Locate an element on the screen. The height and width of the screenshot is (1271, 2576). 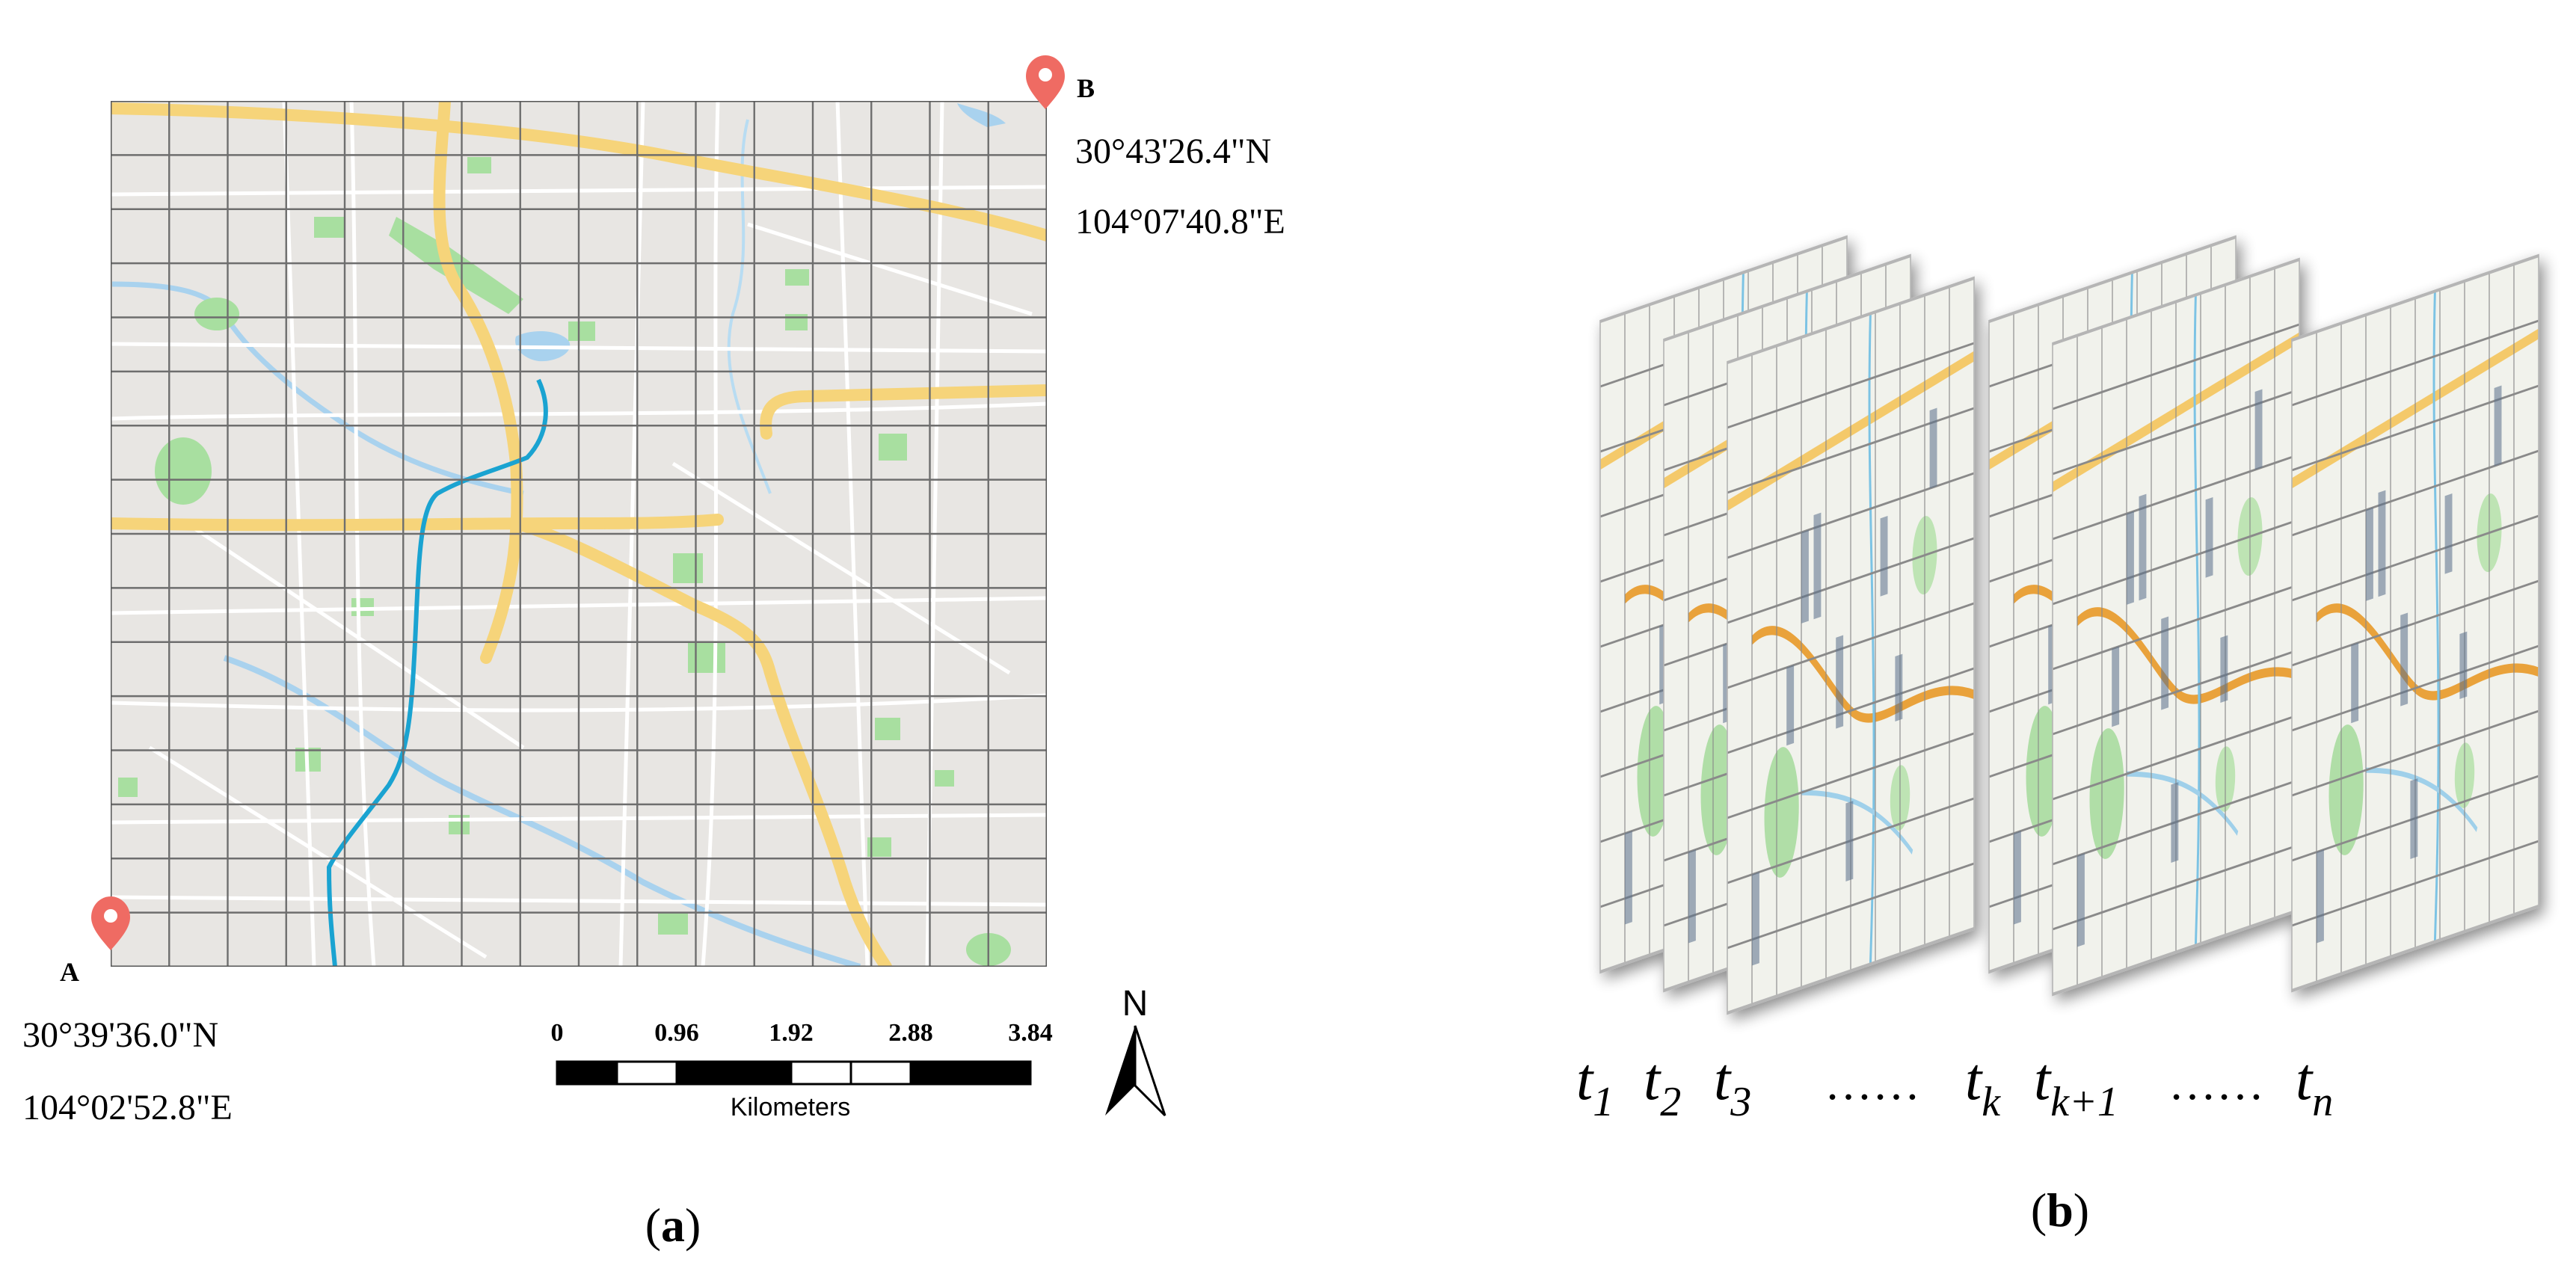
pin-a is located at coordinates (110, 923).